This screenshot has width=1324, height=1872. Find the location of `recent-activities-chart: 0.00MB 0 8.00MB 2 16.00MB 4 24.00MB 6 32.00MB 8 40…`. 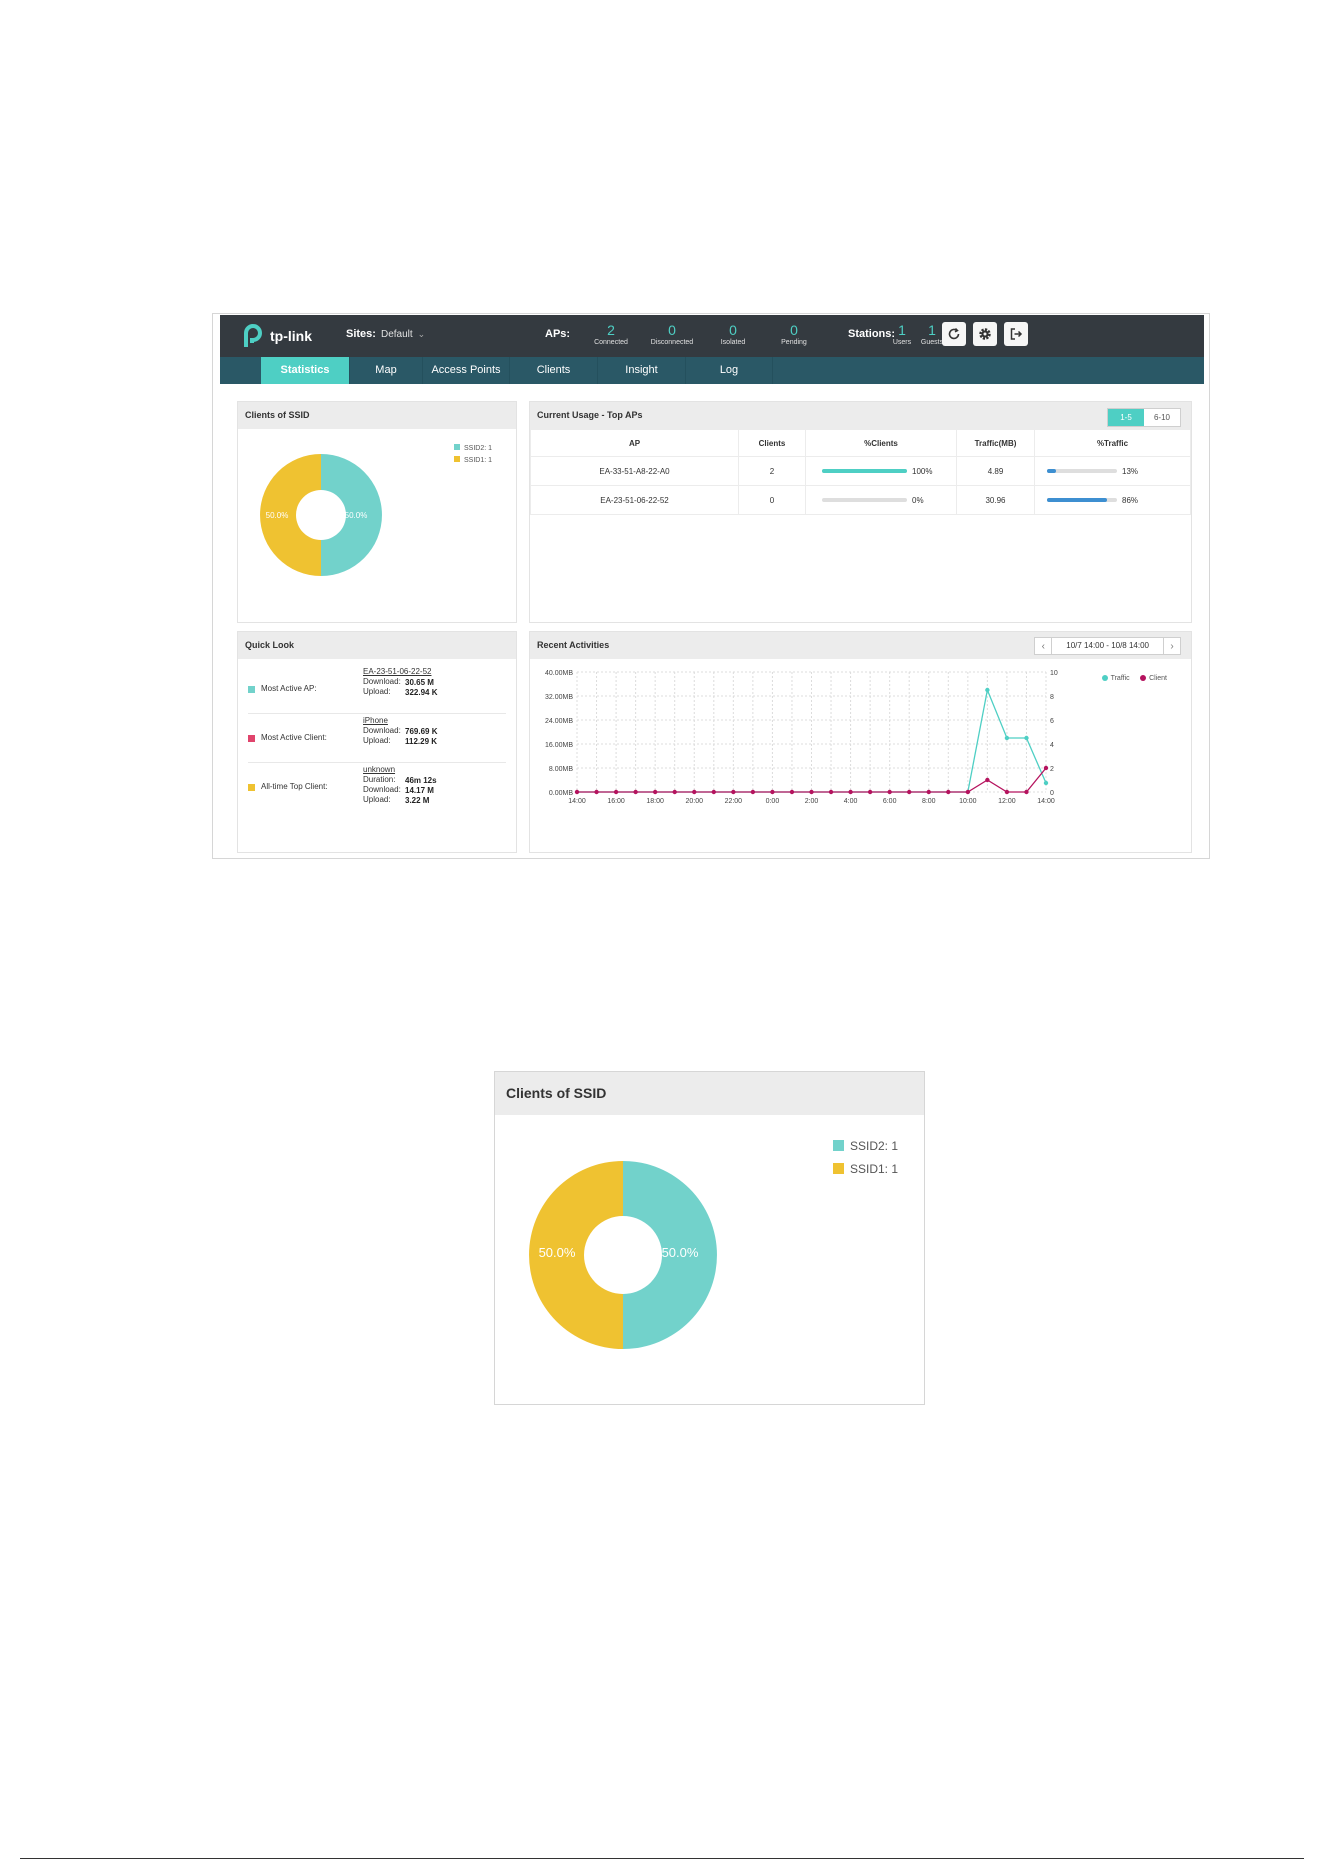

recent-activities-chart: 0.00MB 0 8.00MB 2 16.00MB 4 24.00MB 6 32.00MB 8 40… is located at coordinates (801, 737).